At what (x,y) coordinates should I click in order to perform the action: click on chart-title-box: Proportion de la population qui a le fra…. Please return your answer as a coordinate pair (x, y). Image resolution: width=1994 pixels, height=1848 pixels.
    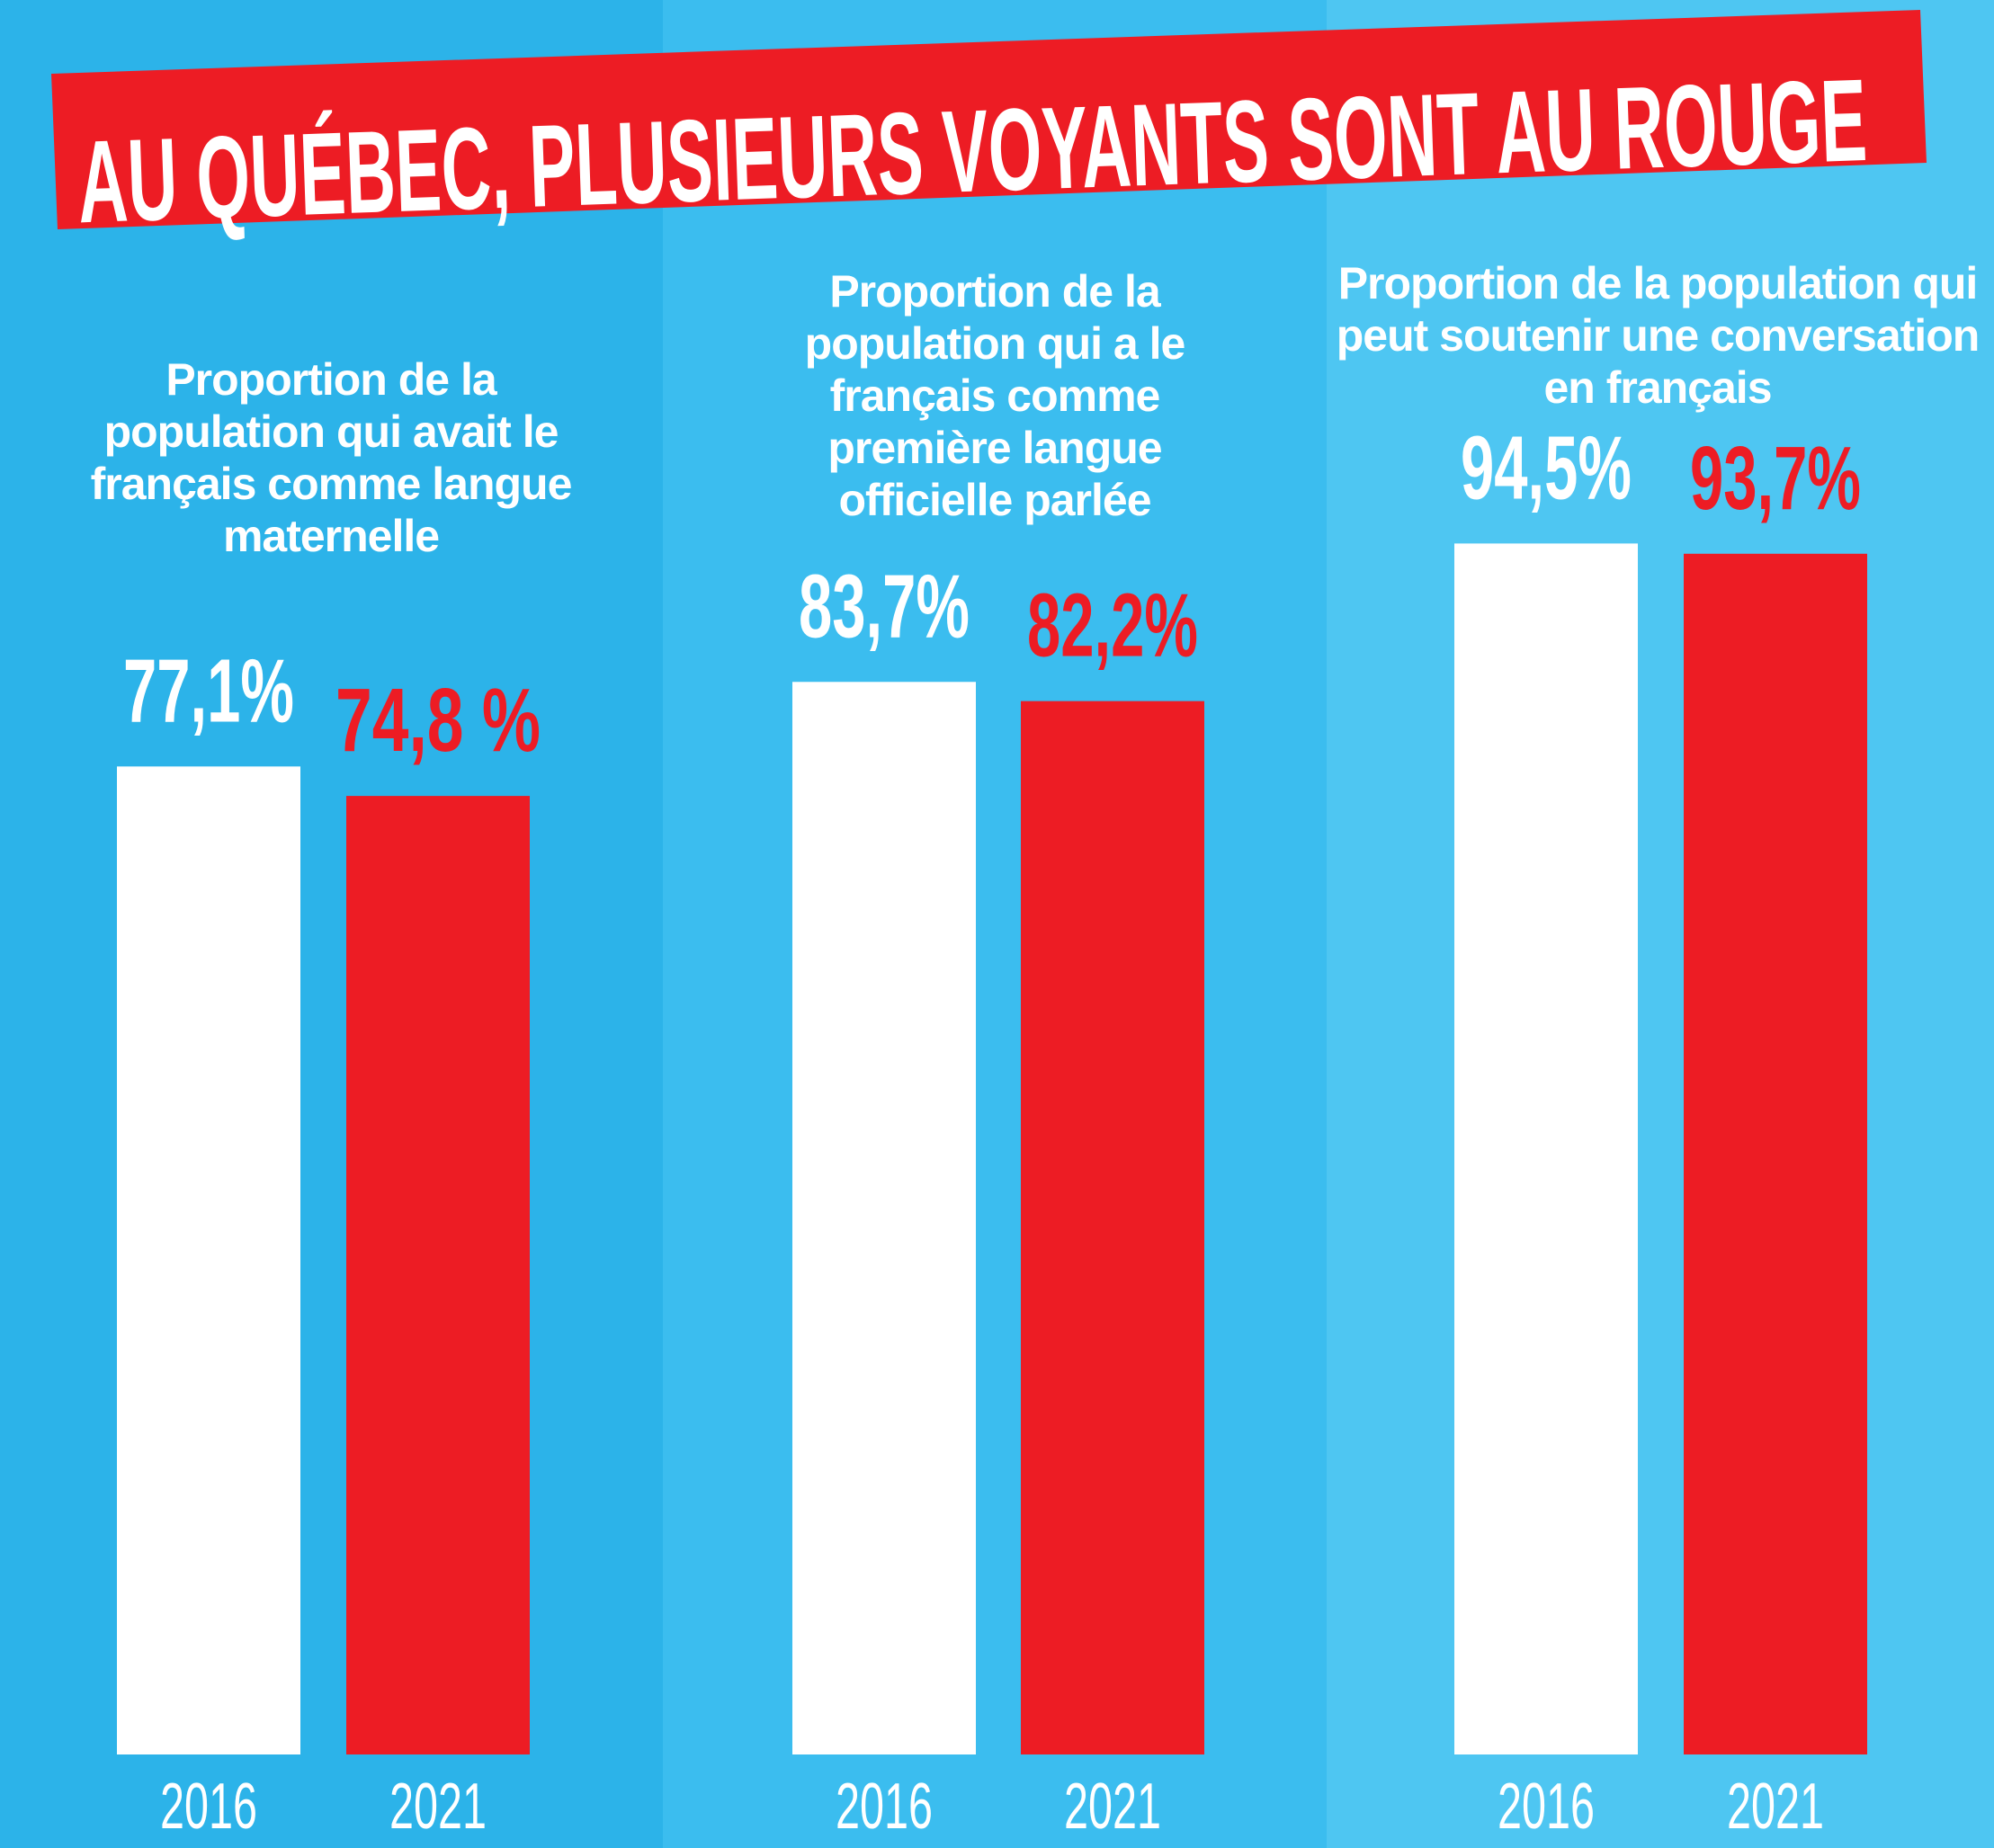
    Looking at the image, I should click on (995, 396).